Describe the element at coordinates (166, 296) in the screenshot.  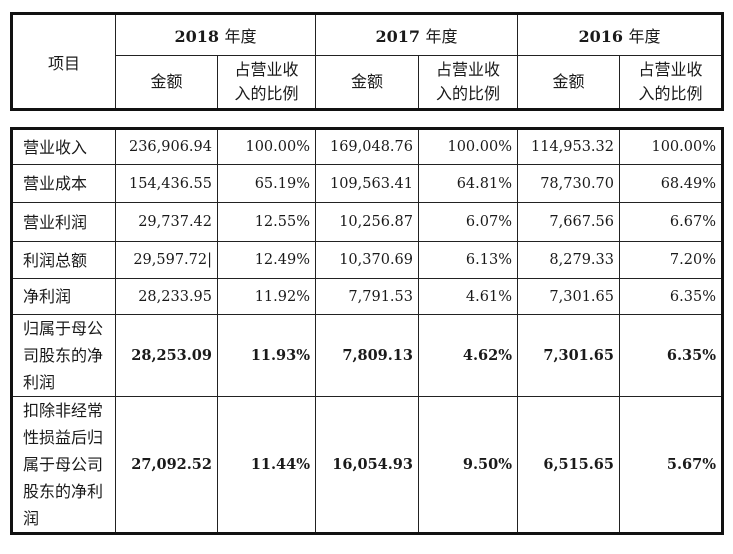
I see `cell-amount-2018: 28,233.95` at that location.